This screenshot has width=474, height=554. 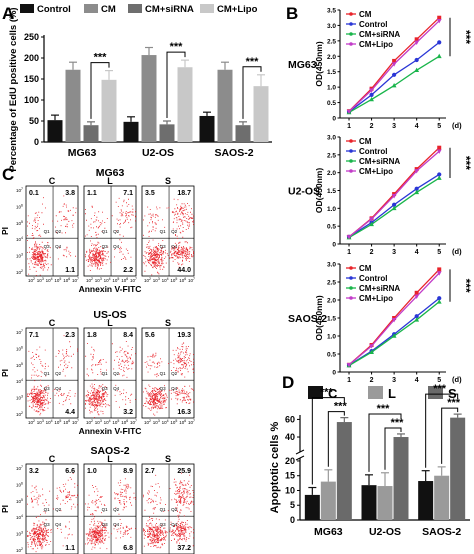 What do you see at coordinates (394, 77) in the screenshot?
I see `b-line-control` at bounding box center [394, 77].